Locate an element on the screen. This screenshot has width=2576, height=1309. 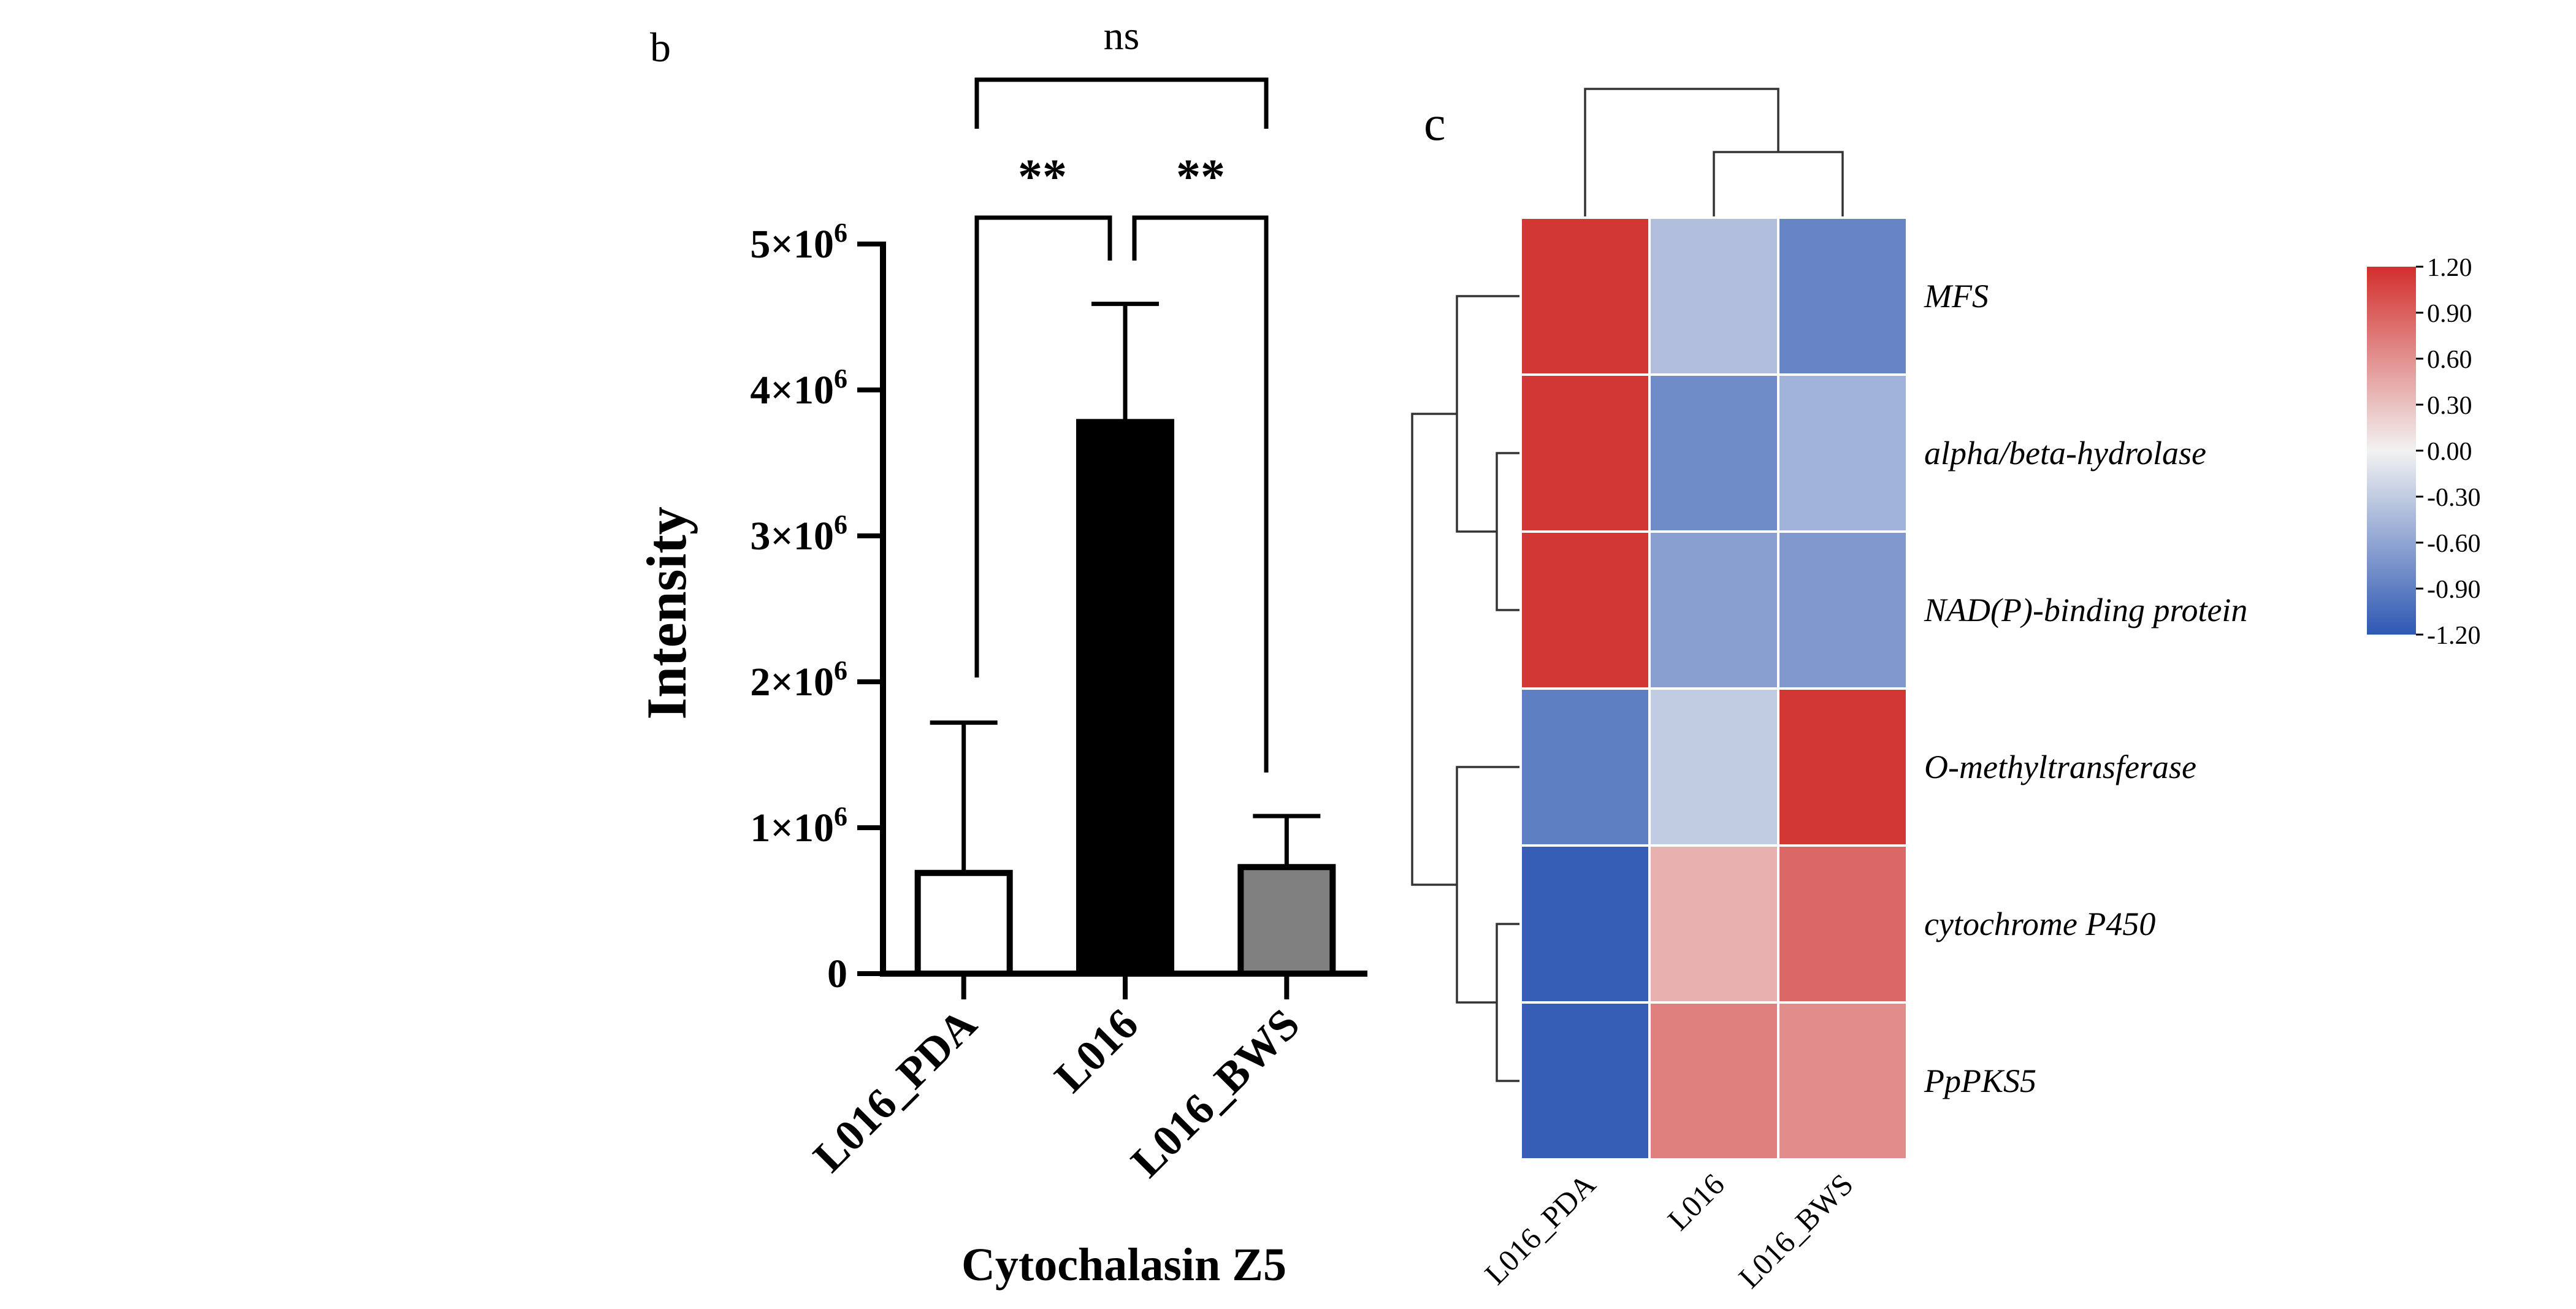
heatmap-row-label: NAD(P)-binding protein is located at coordinates (2085, 610).